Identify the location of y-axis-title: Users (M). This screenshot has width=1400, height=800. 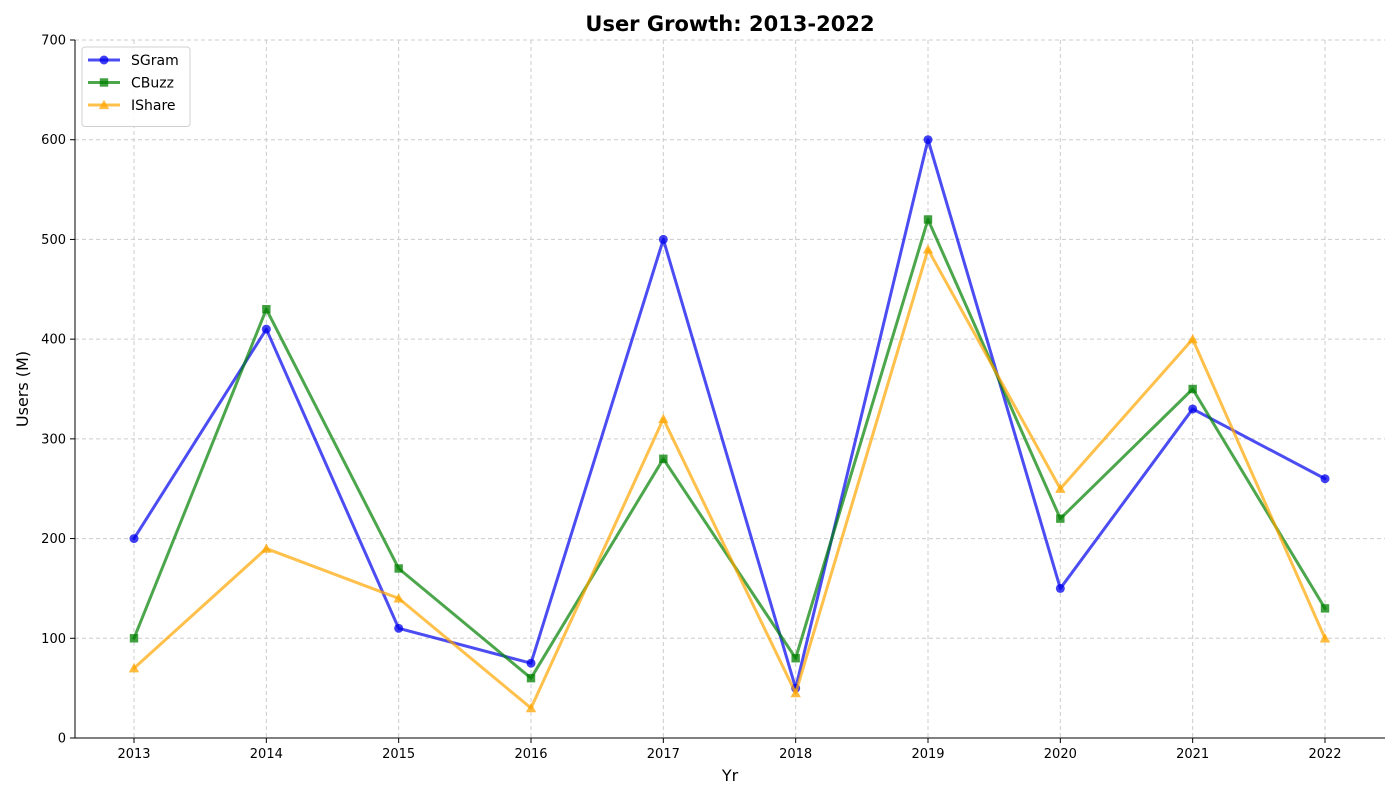
(22, 389).